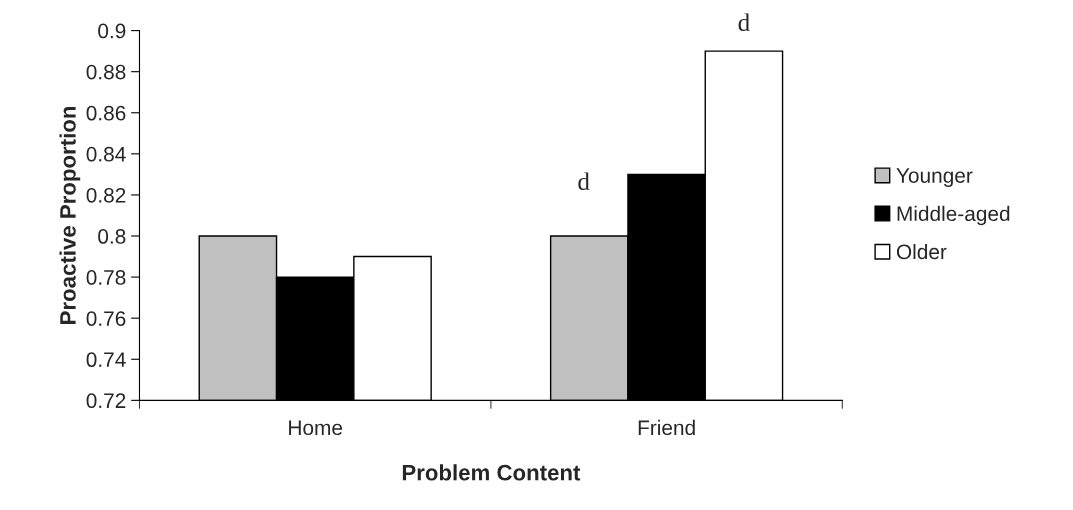 This screenshot has height=510, width=1073. I want to click on legend-label: Younger, so click(934, 178).